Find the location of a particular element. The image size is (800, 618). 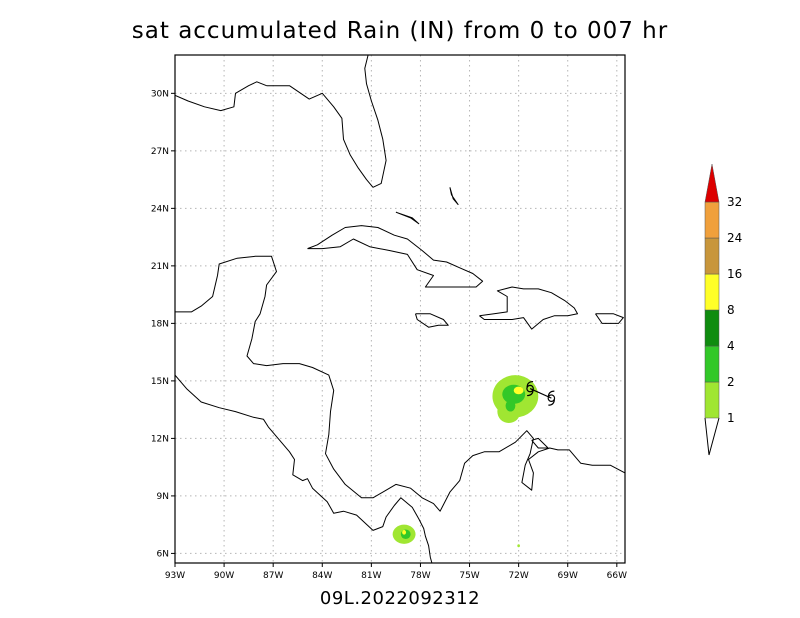

lon-tick-label: 93W is located at coordinates (175, 576).